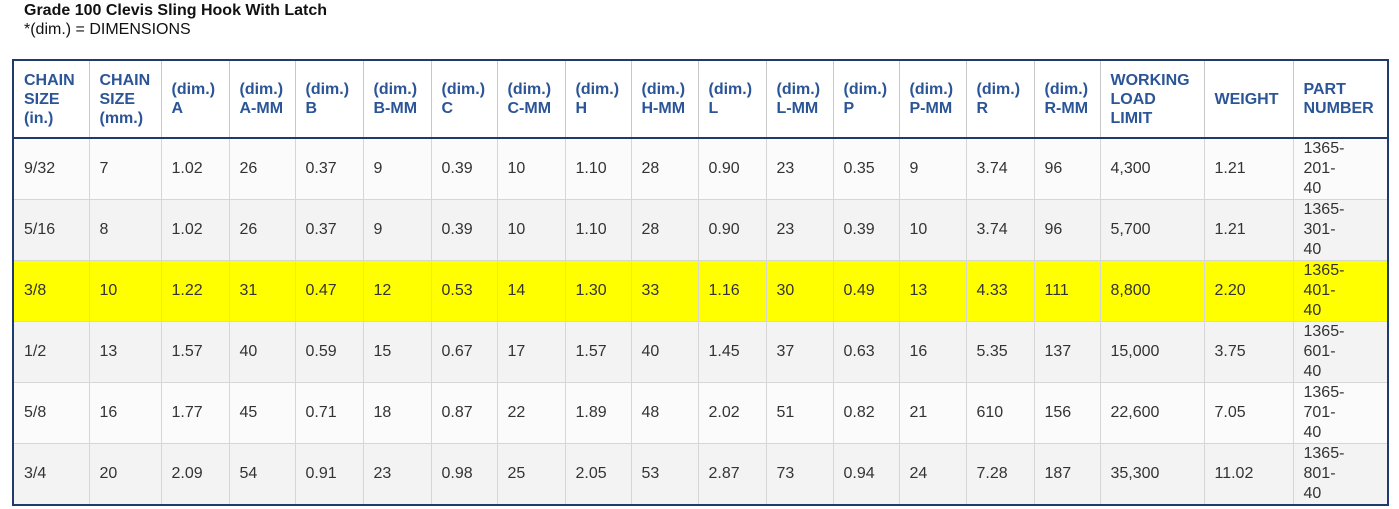 This screenshot has width=1399, height=509. What do you see at coordinates (664, 413) in the screenshot?
I see `cell: 48` at bounding box center [664, 413].